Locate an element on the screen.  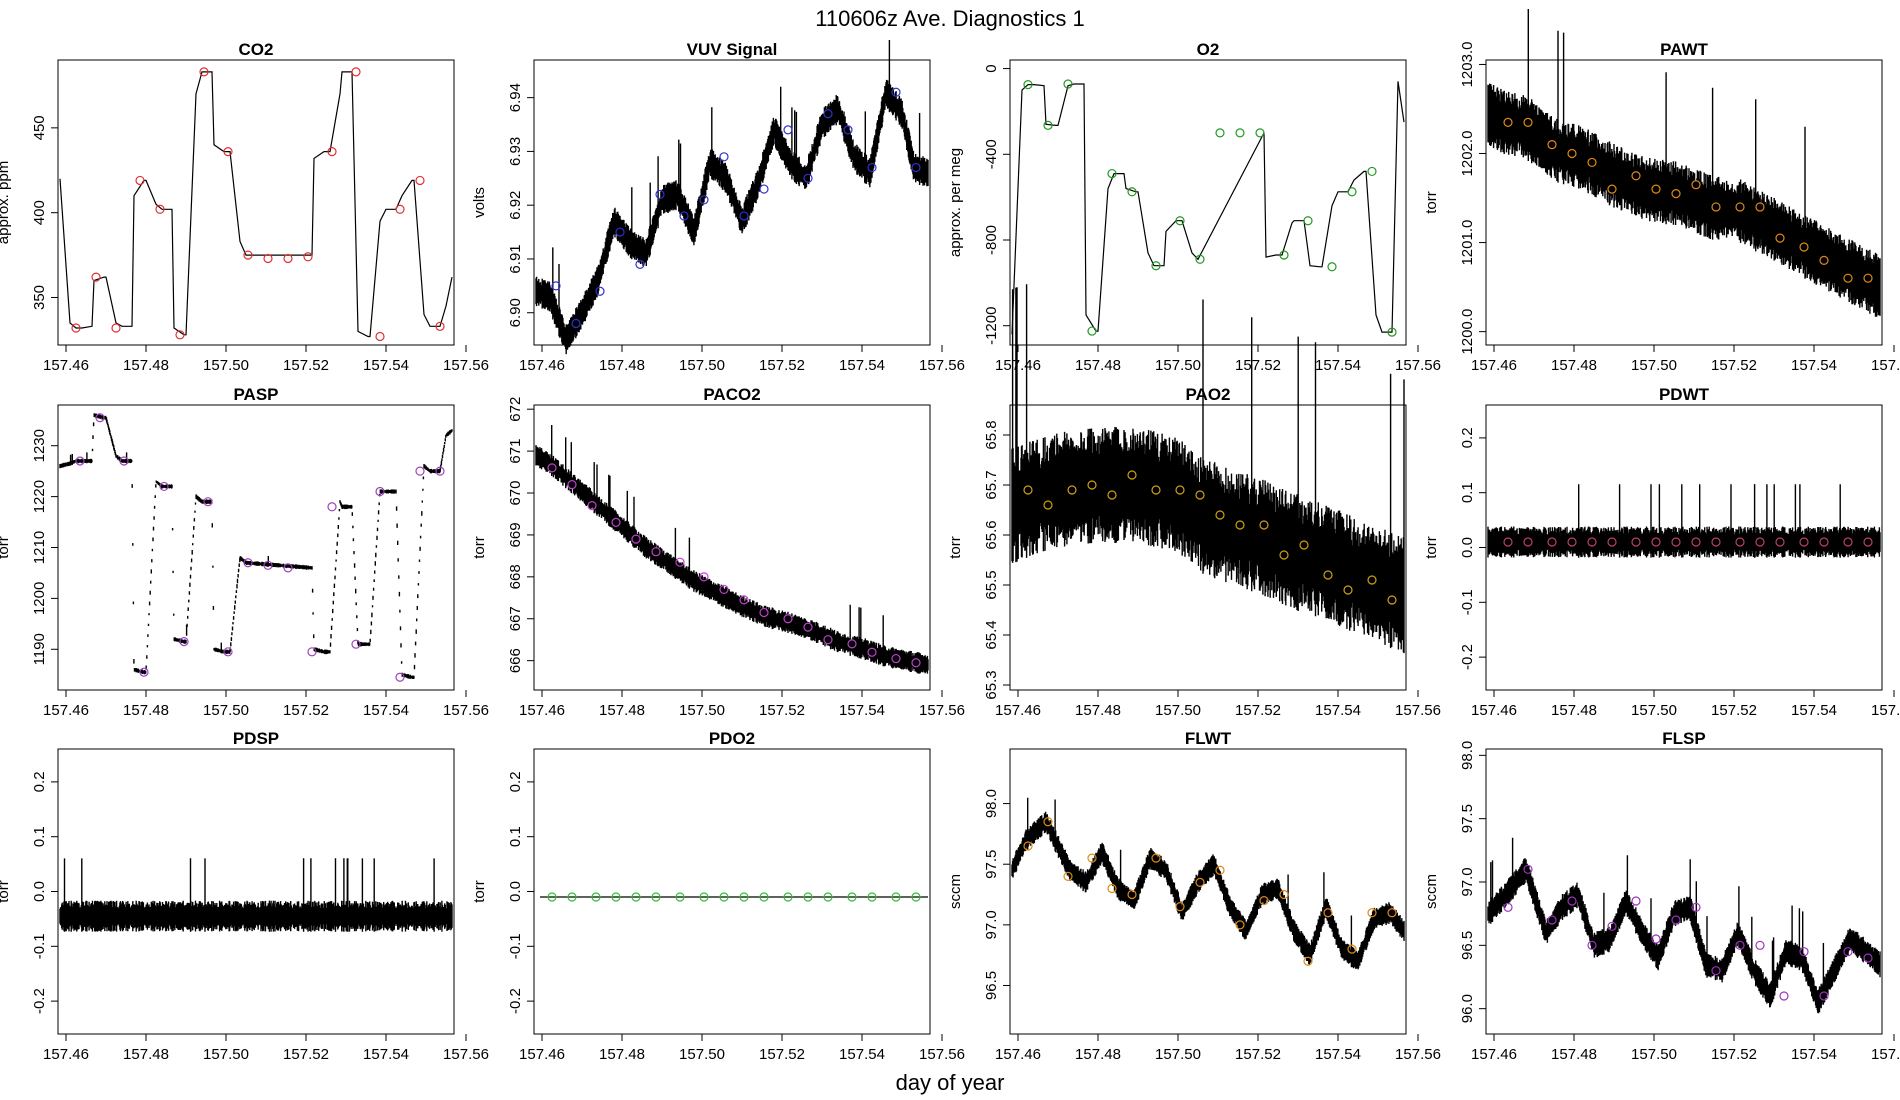
y-tick-label: 666 is located at coordinates (515, 660).